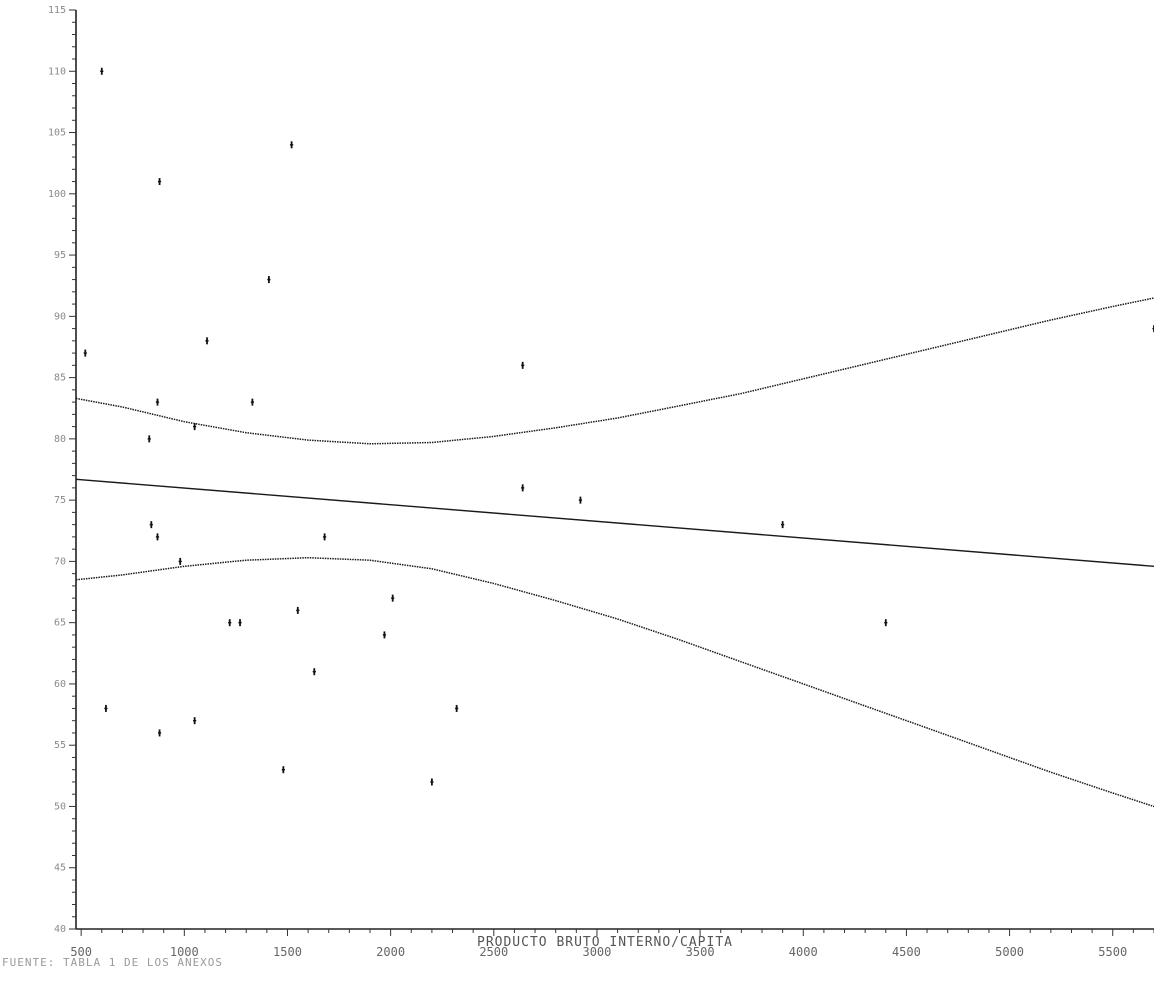  Describe the element at coordinates (57, 194) in the screenshot. I see `y-tick-label: 100` at that location.